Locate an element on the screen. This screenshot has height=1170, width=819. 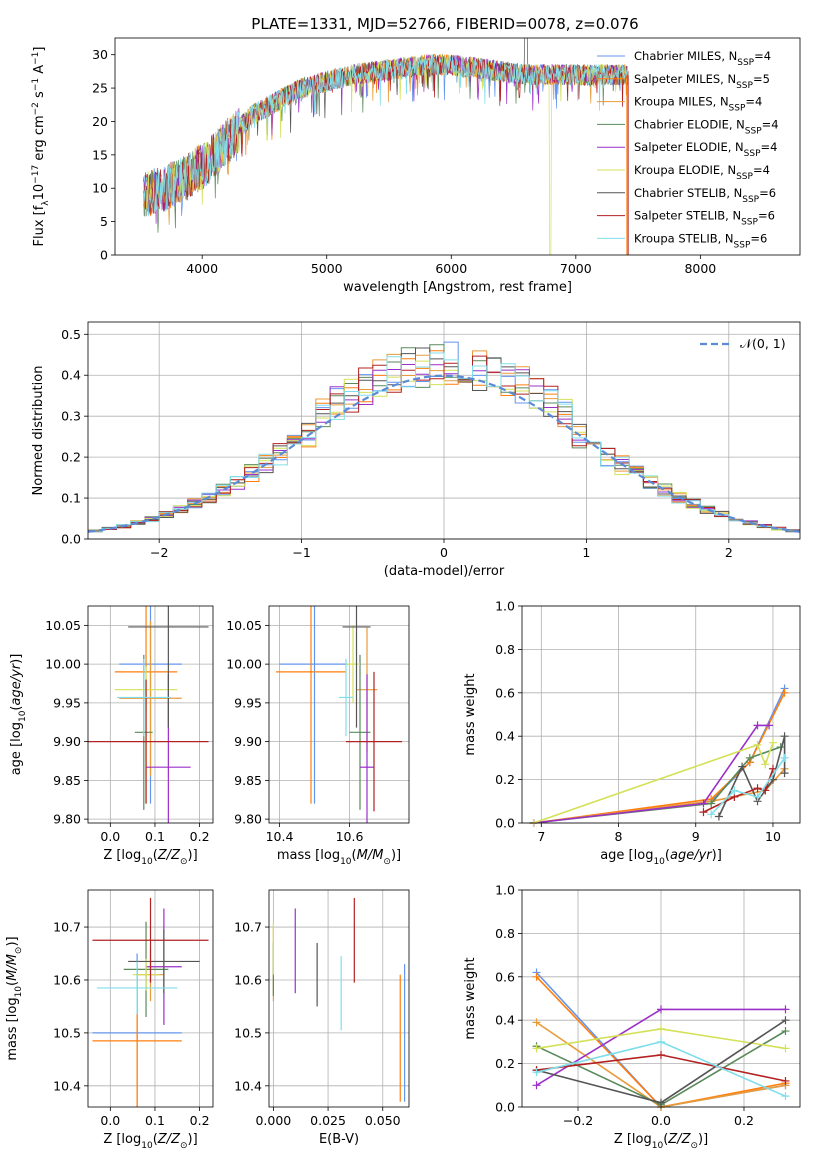
x-tick-label: 10.6 is located at coordinates (350, 836).